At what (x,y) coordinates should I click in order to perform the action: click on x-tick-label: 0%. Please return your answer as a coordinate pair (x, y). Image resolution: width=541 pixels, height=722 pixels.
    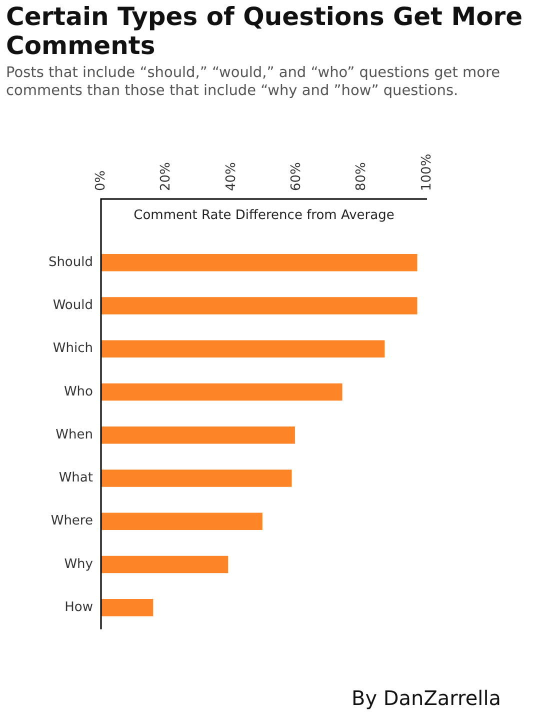
    Looking at the image, I should click on (100, 180).